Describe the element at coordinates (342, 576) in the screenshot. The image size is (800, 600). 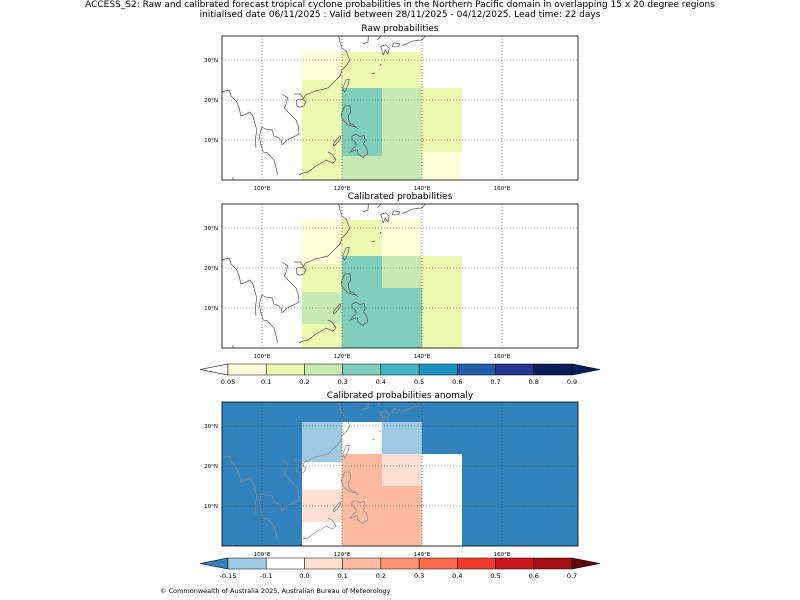
I see `colorbar-tick-label: 0.1` at that location.